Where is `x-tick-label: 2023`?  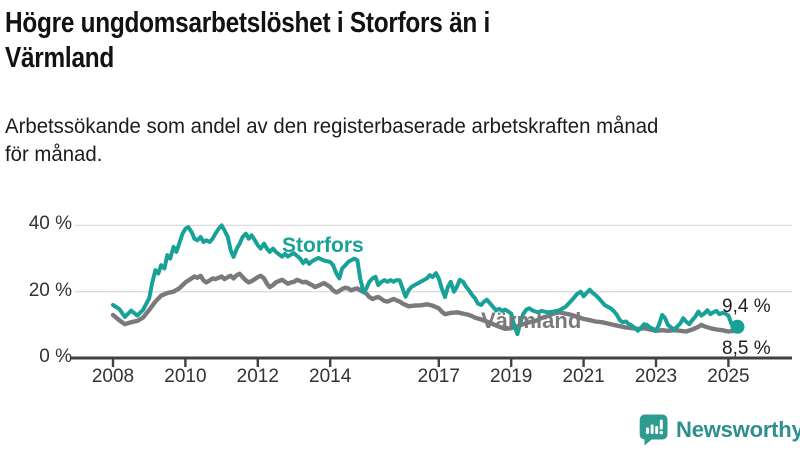 x-tick-label: 2023 is located at coordinates (656, 376).